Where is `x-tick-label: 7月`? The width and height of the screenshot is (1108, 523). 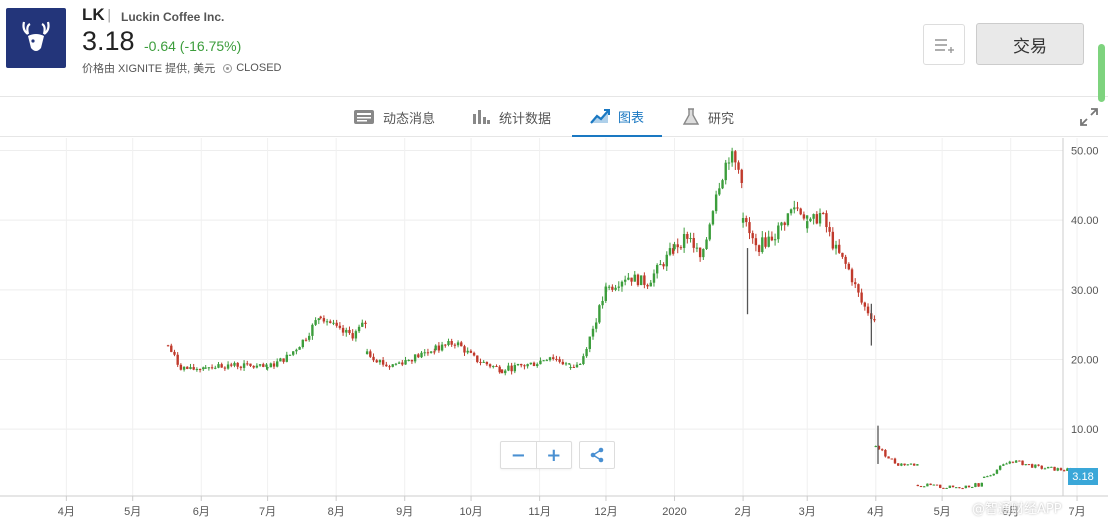
x-tick-label: 7月 is located at coordinates (267, 512).